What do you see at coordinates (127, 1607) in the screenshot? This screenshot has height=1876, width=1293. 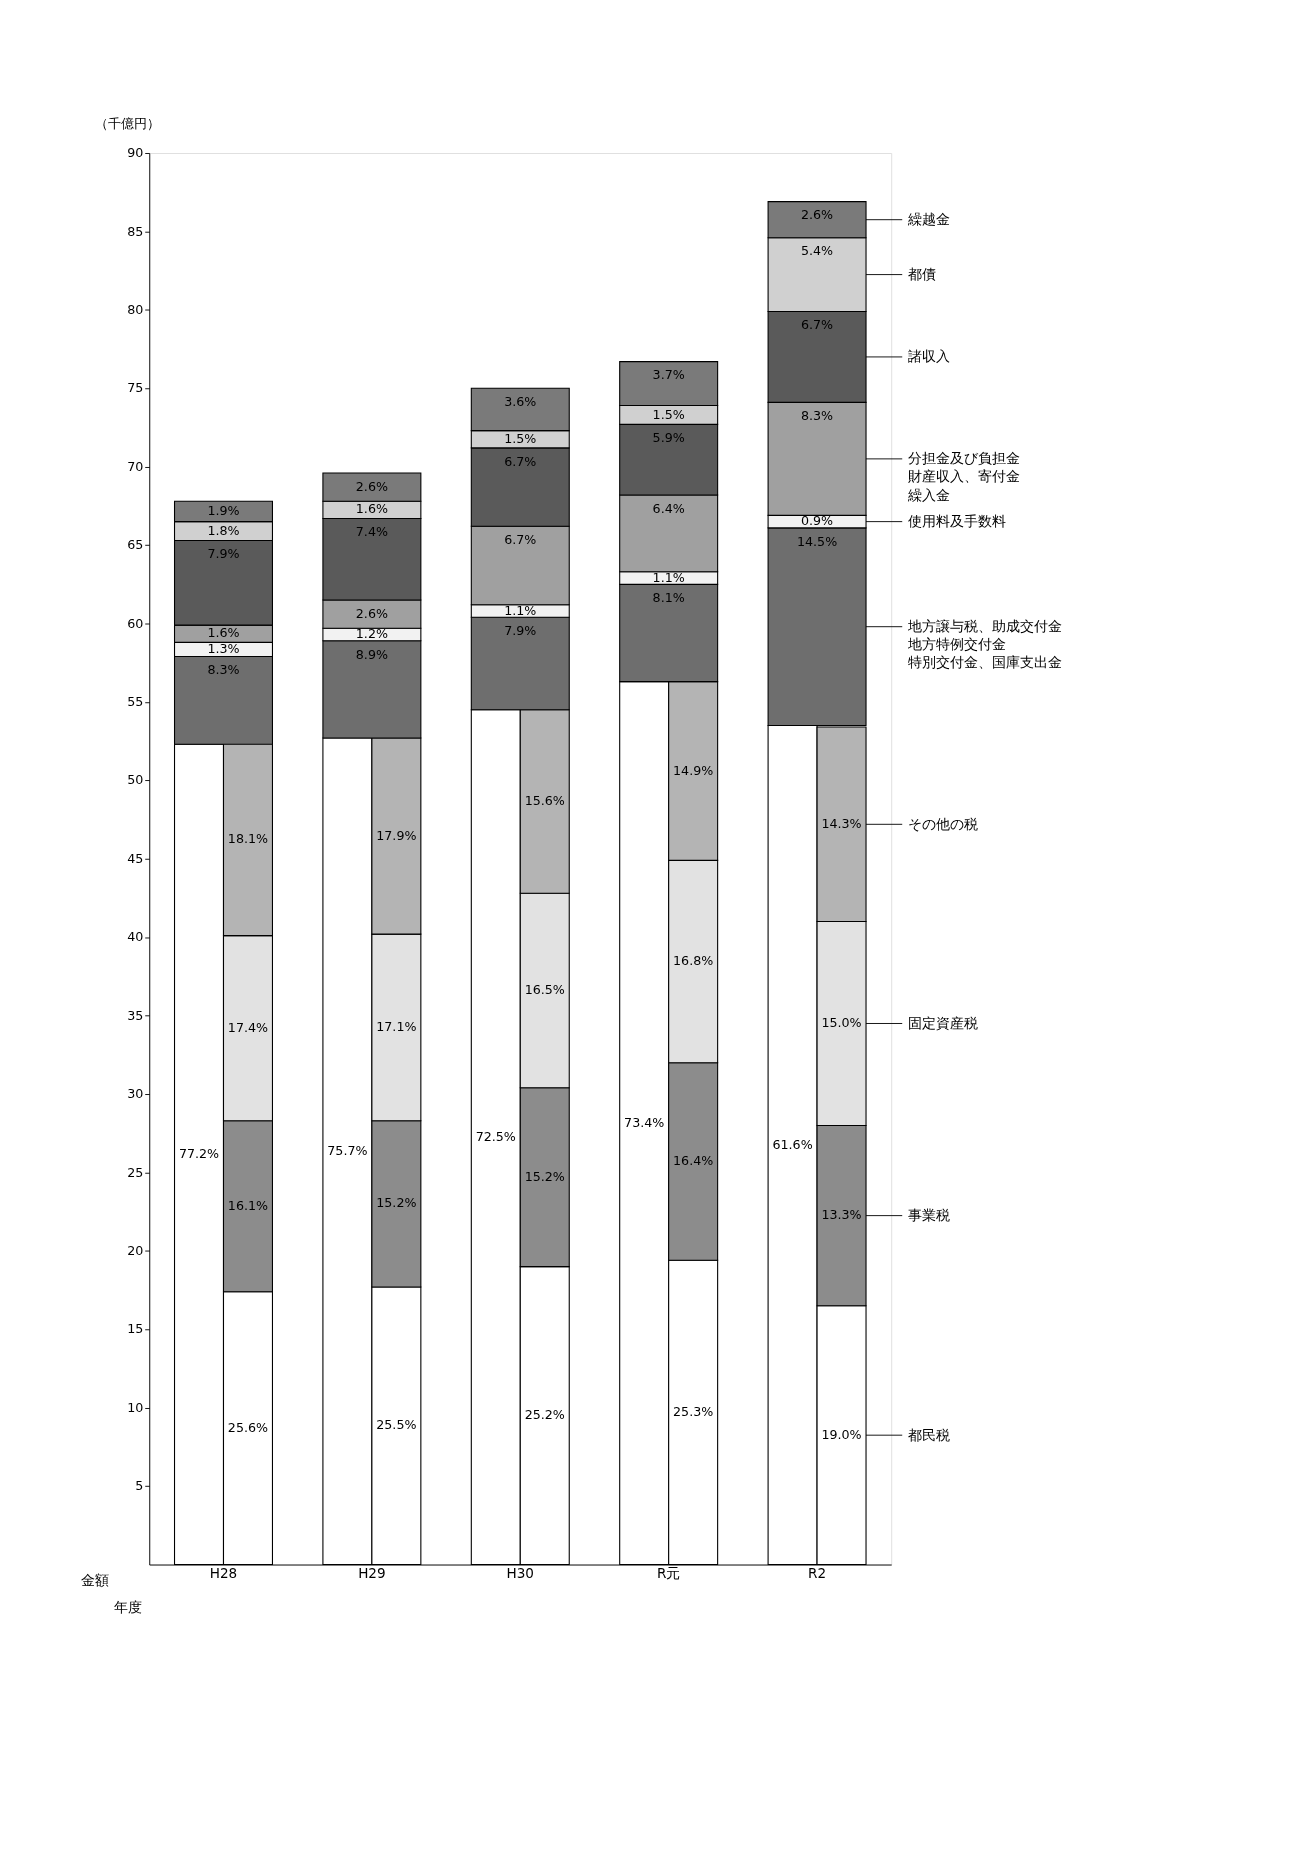 I see `x-axis-title: 年度` at bounding box center [127, 1607].